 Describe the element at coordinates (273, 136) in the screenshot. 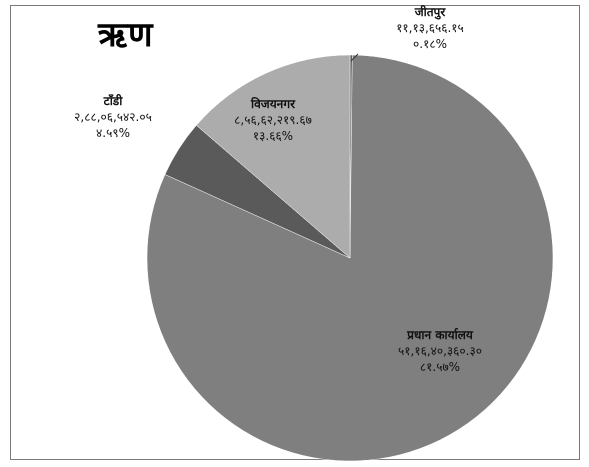

I see `label-vijaynagar-percent: १३.६६%` at that location.